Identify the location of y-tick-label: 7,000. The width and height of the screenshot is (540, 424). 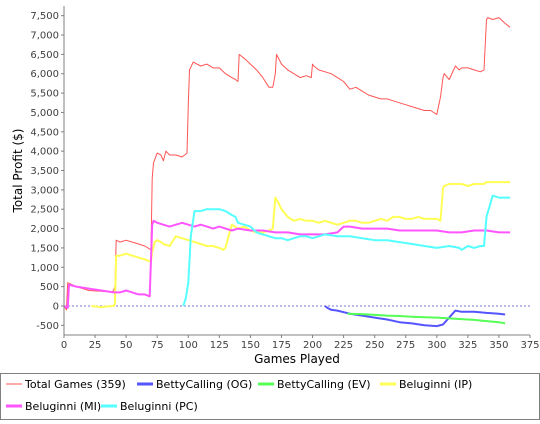
(44, 36).